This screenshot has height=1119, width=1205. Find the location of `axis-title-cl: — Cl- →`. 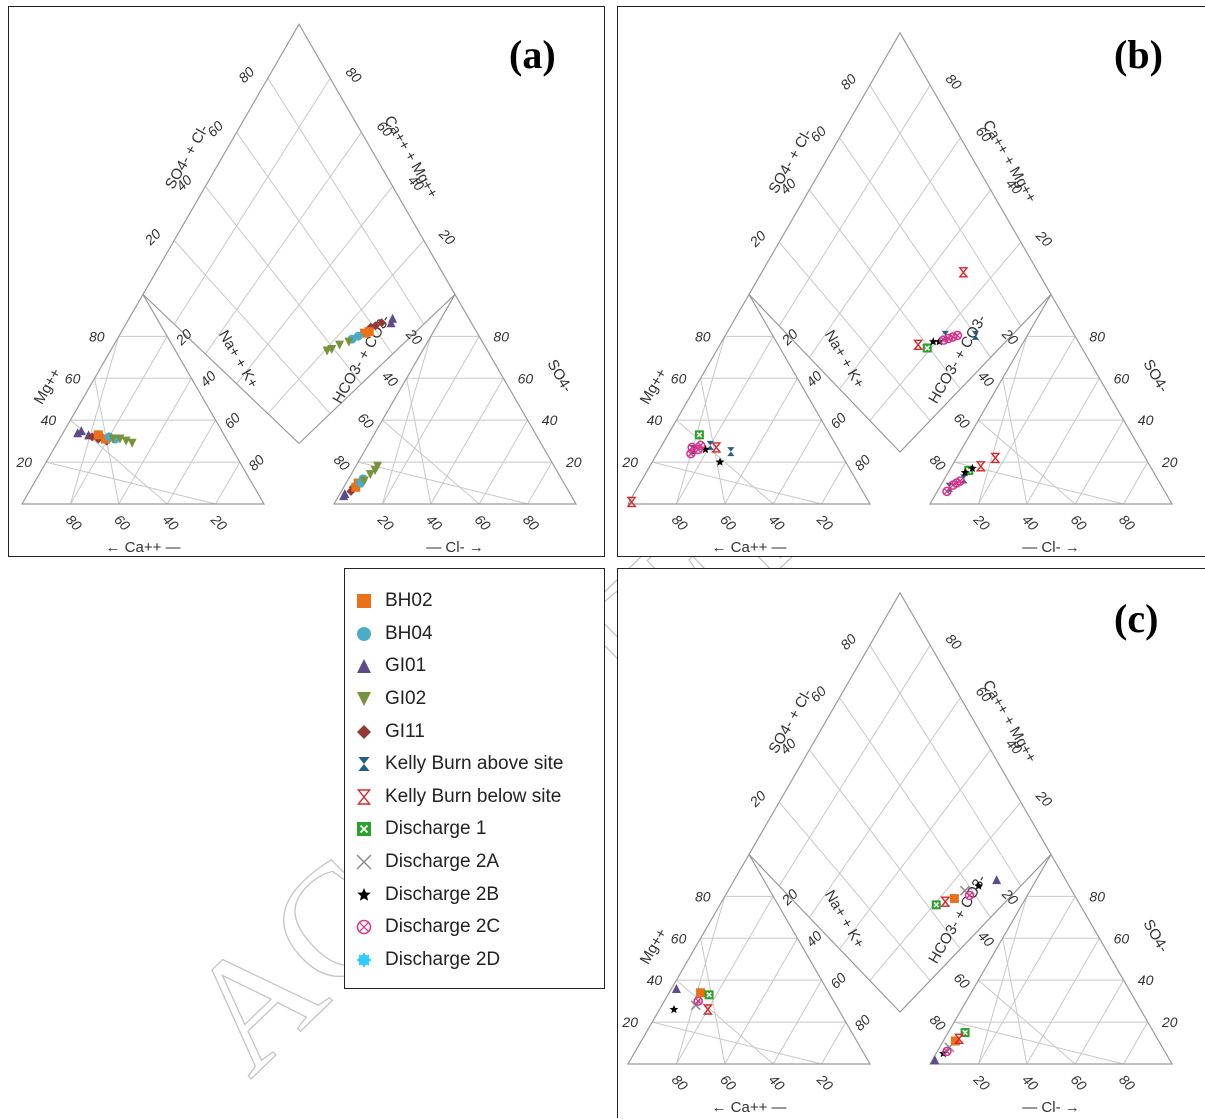

axis-title-cl: — Cl- → is located at coordinates (455, 547).